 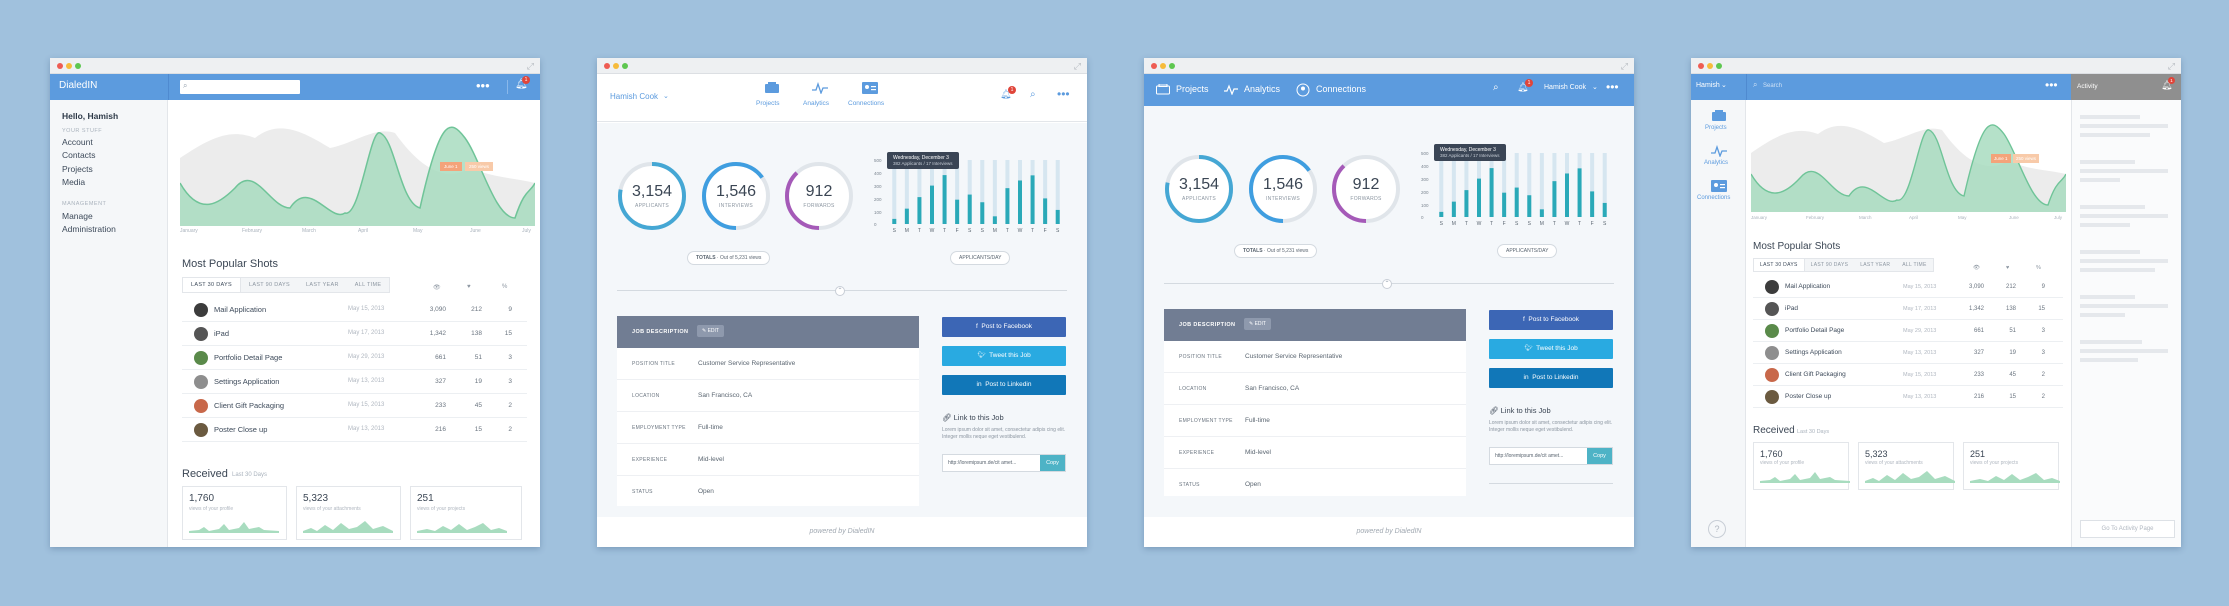 What do you see at coordinates (2127, 529) in the screenshot?
I see `activity-page-button: Go To Activity Page` at bounding box center [2127, 529].